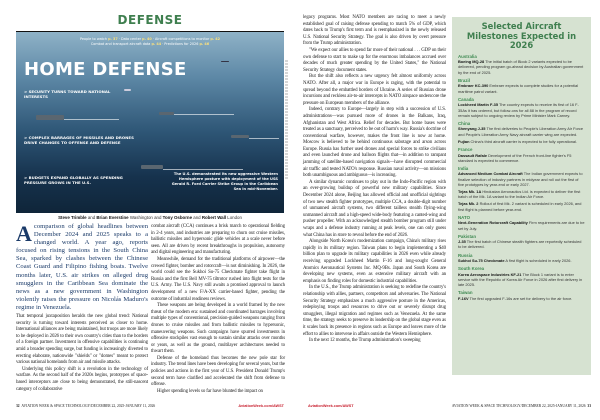 The image size is (600, 420). I want to click on carrier-ship, so click(50, 117).